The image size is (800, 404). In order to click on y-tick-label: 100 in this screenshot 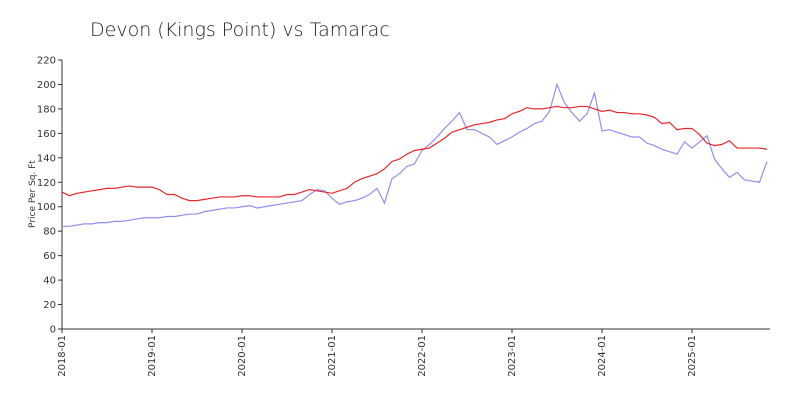, I will do `click(46, 207)`.